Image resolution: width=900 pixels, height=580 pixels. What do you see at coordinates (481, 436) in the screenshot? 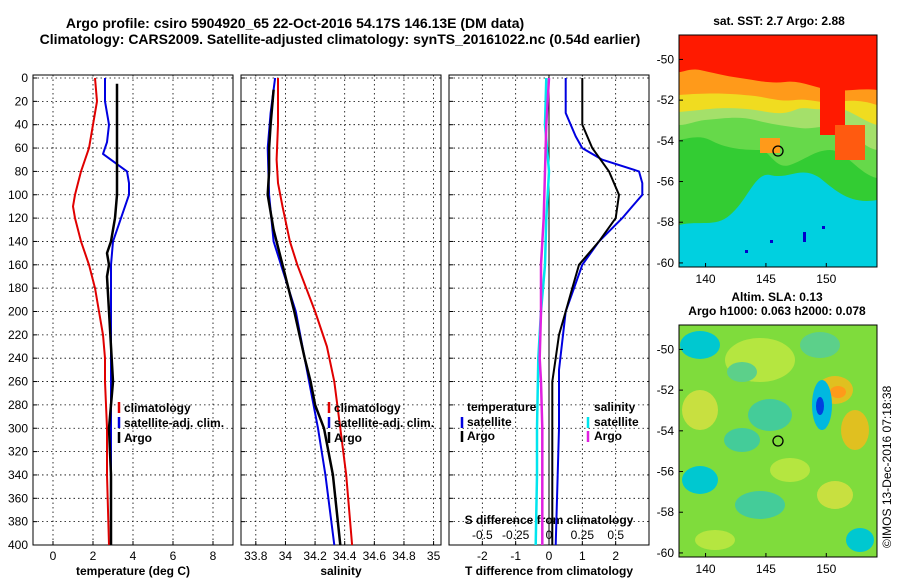
I see `legend-t-argo: Argo` at bounding box center [481, 436].